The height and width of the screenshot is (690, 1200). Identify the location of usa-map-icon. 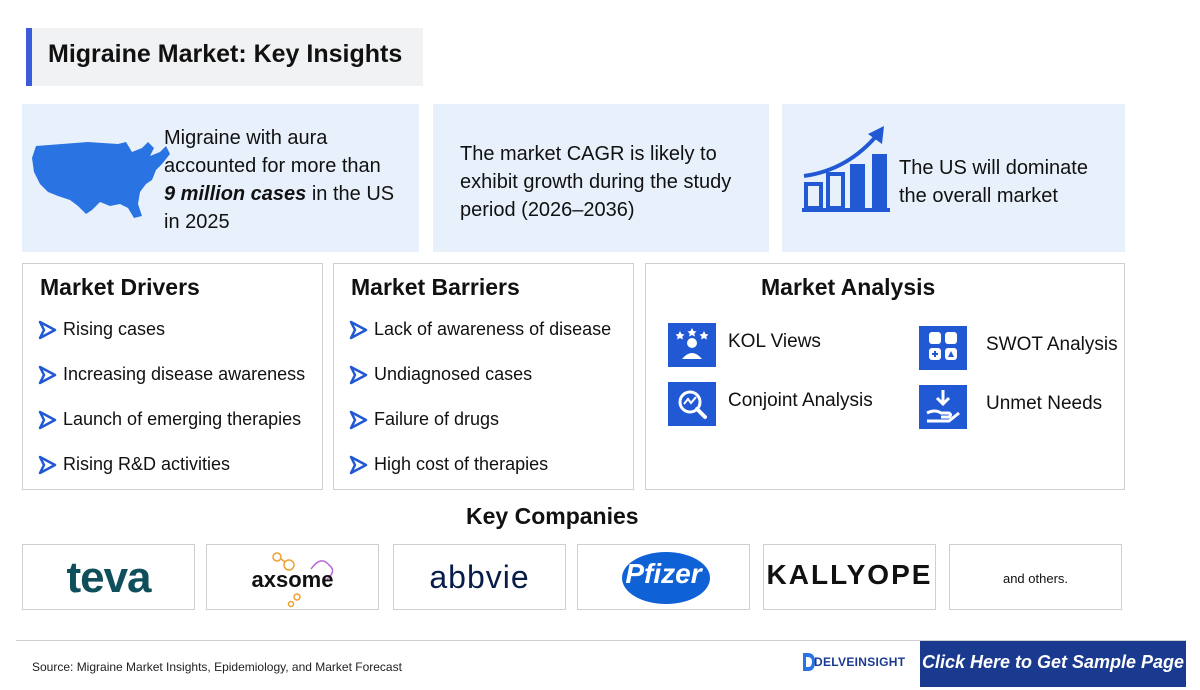
(101, 180).